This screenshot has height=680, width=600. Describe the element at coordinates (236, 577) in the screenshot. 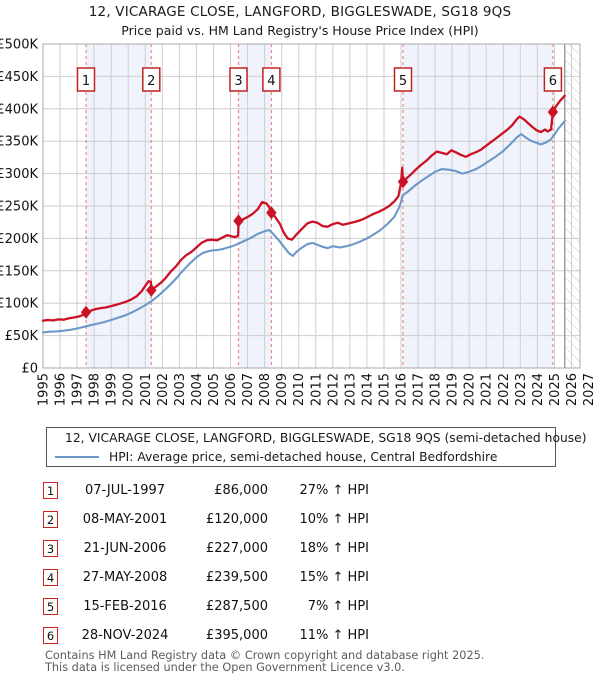

I see `sale-price: £239,500` at that location.